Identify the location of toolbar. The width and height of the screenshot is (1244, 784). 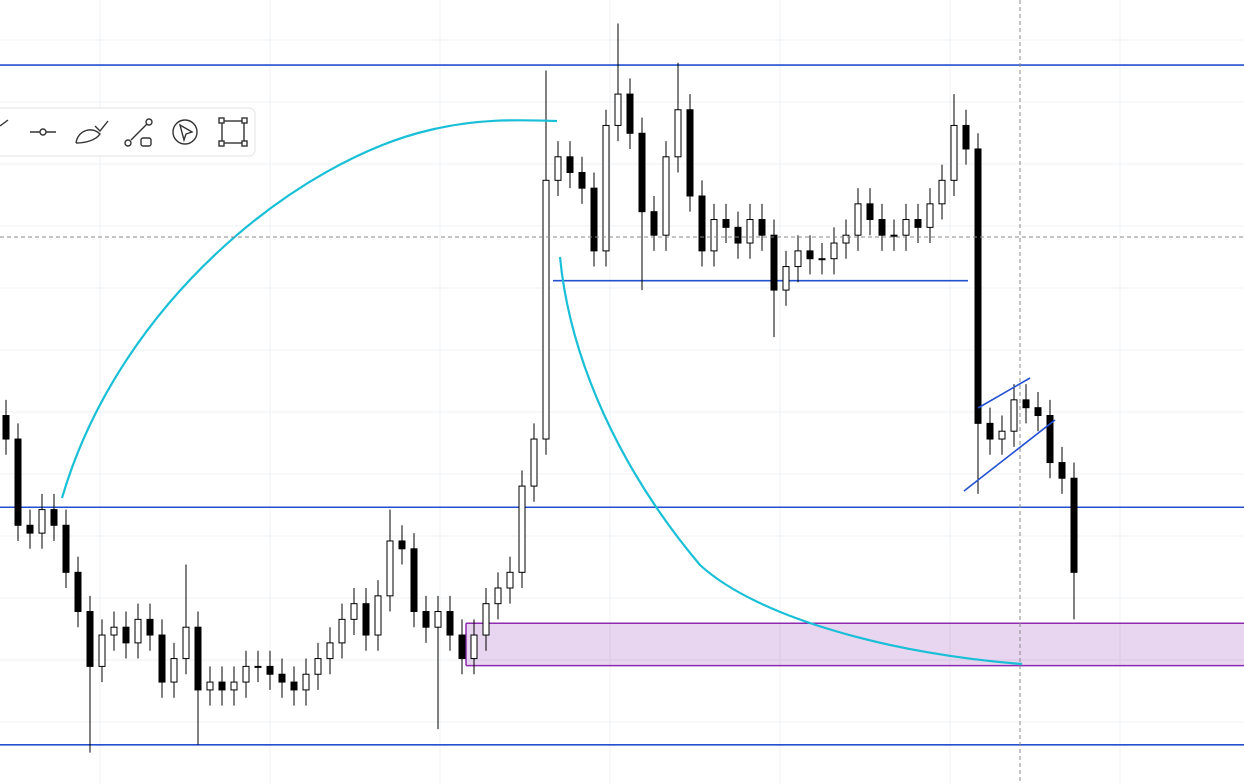
(128, 132).